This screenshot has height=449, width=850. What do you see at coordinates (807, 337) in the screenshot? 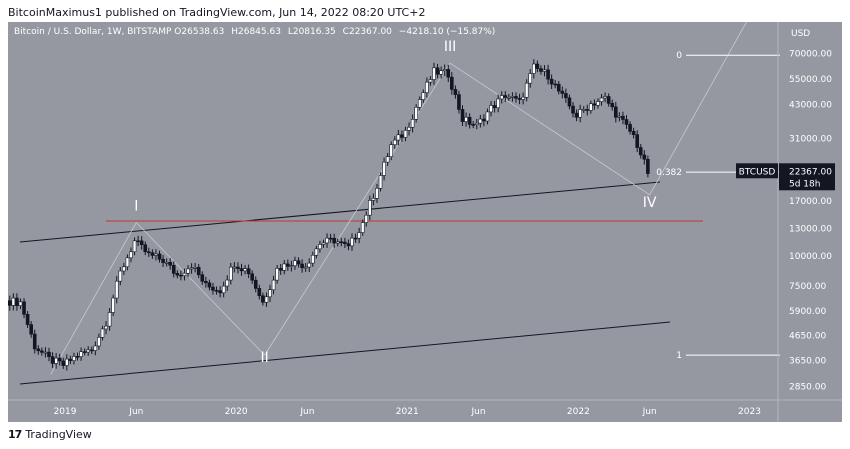
I see `price-tick-label: 4650.00` at bounding box center [807, 337].